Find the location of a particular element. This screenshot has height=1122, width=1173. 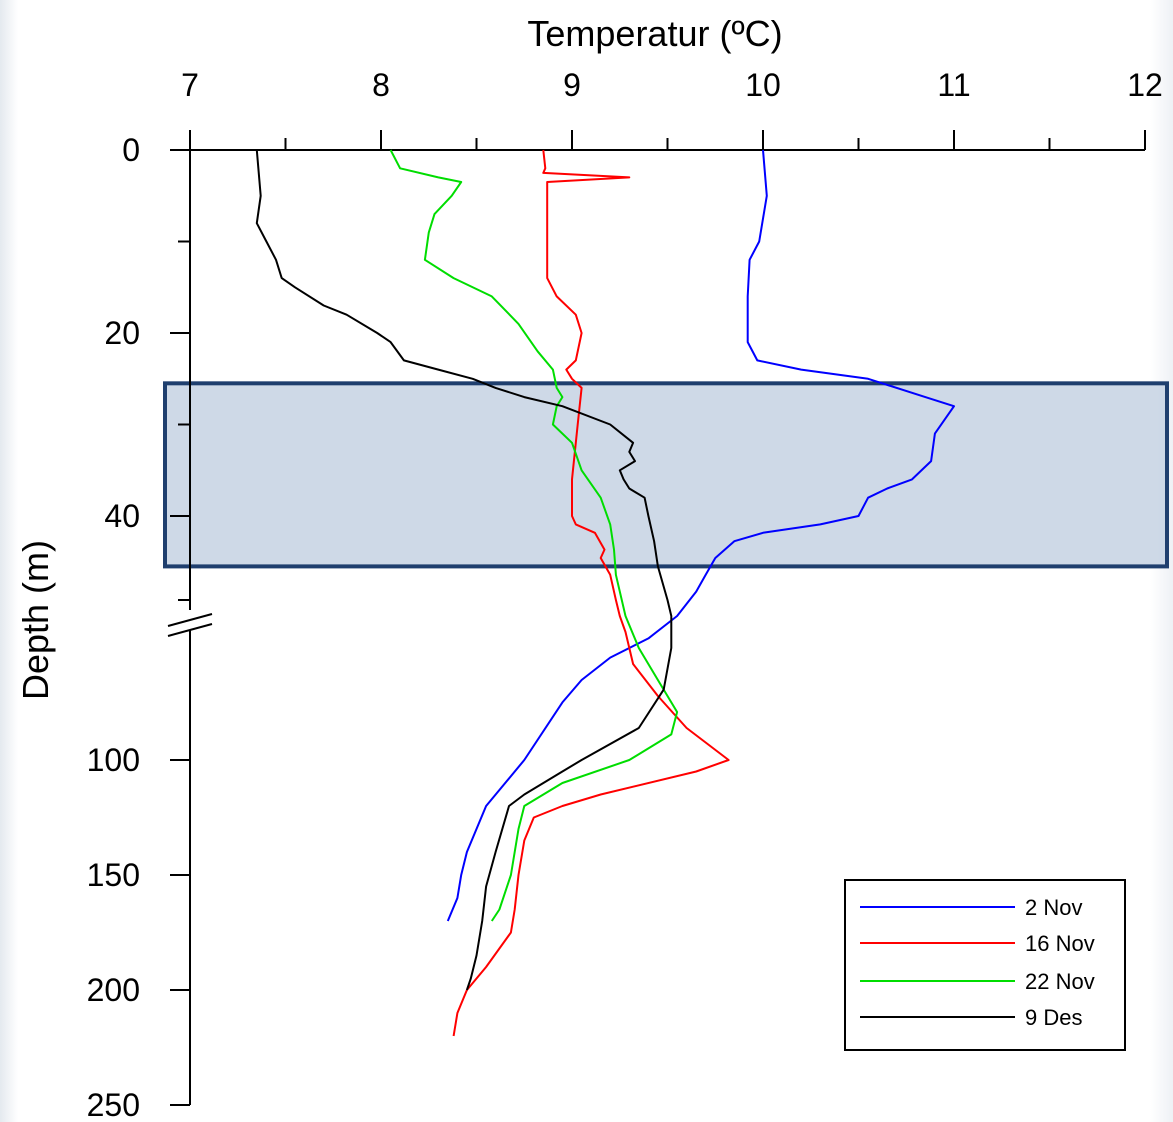

legend-box is located at coordinates (985, 965).